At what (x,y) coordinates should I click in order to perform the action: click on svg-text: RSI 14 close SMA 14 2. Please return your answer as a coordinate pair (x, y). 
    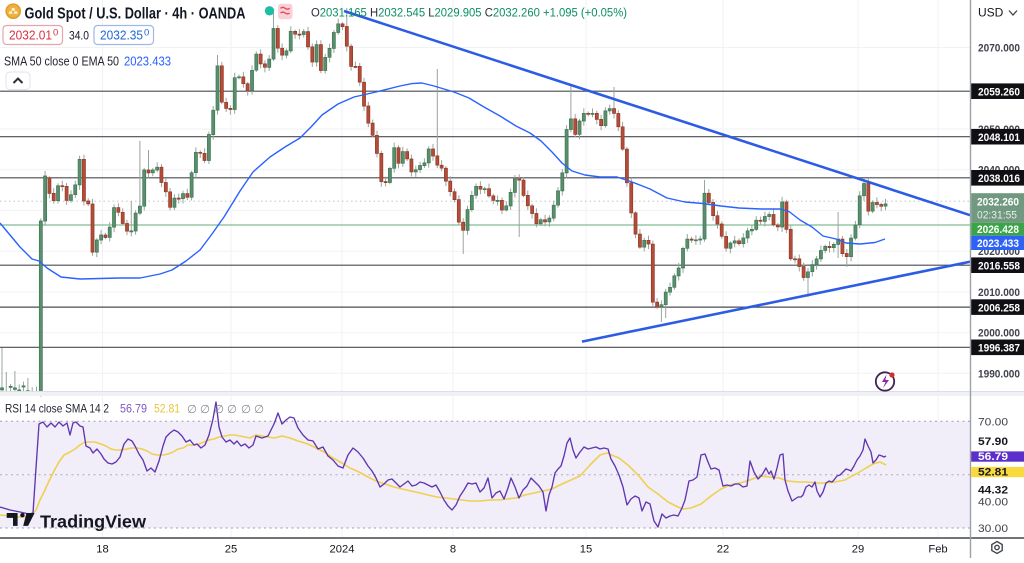
    Looking at the image, I should click on (57, 409).